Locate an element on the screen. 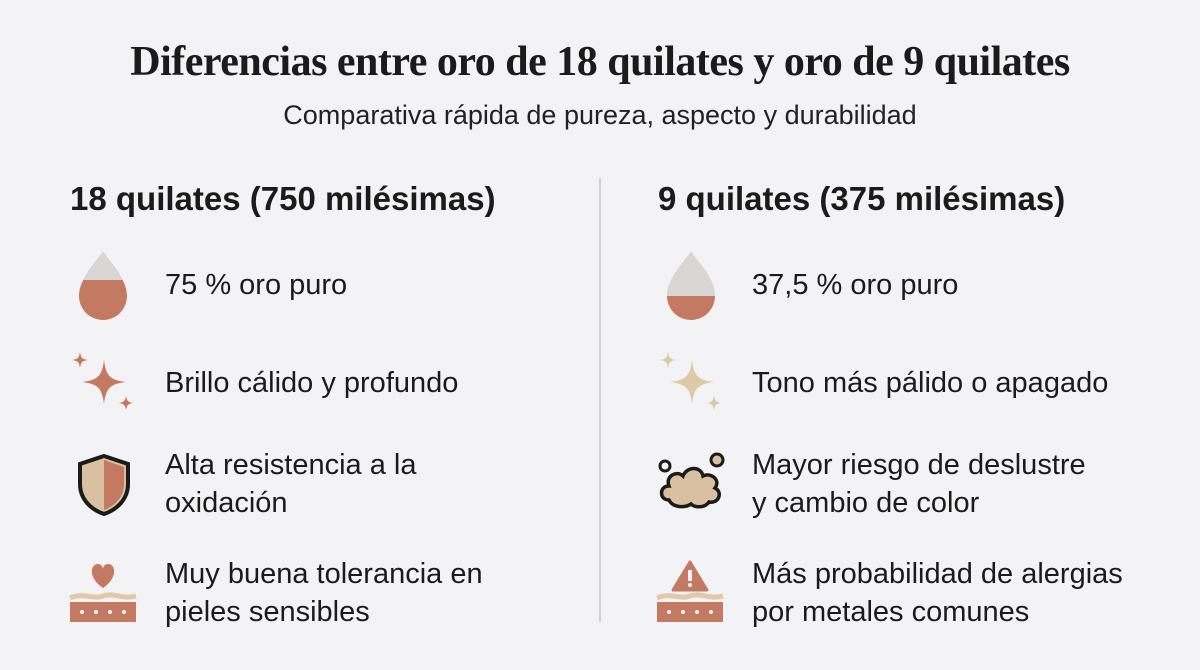 The image size is (1200, 670). item-text: por metales comunes is located at coordinates (891, 612).